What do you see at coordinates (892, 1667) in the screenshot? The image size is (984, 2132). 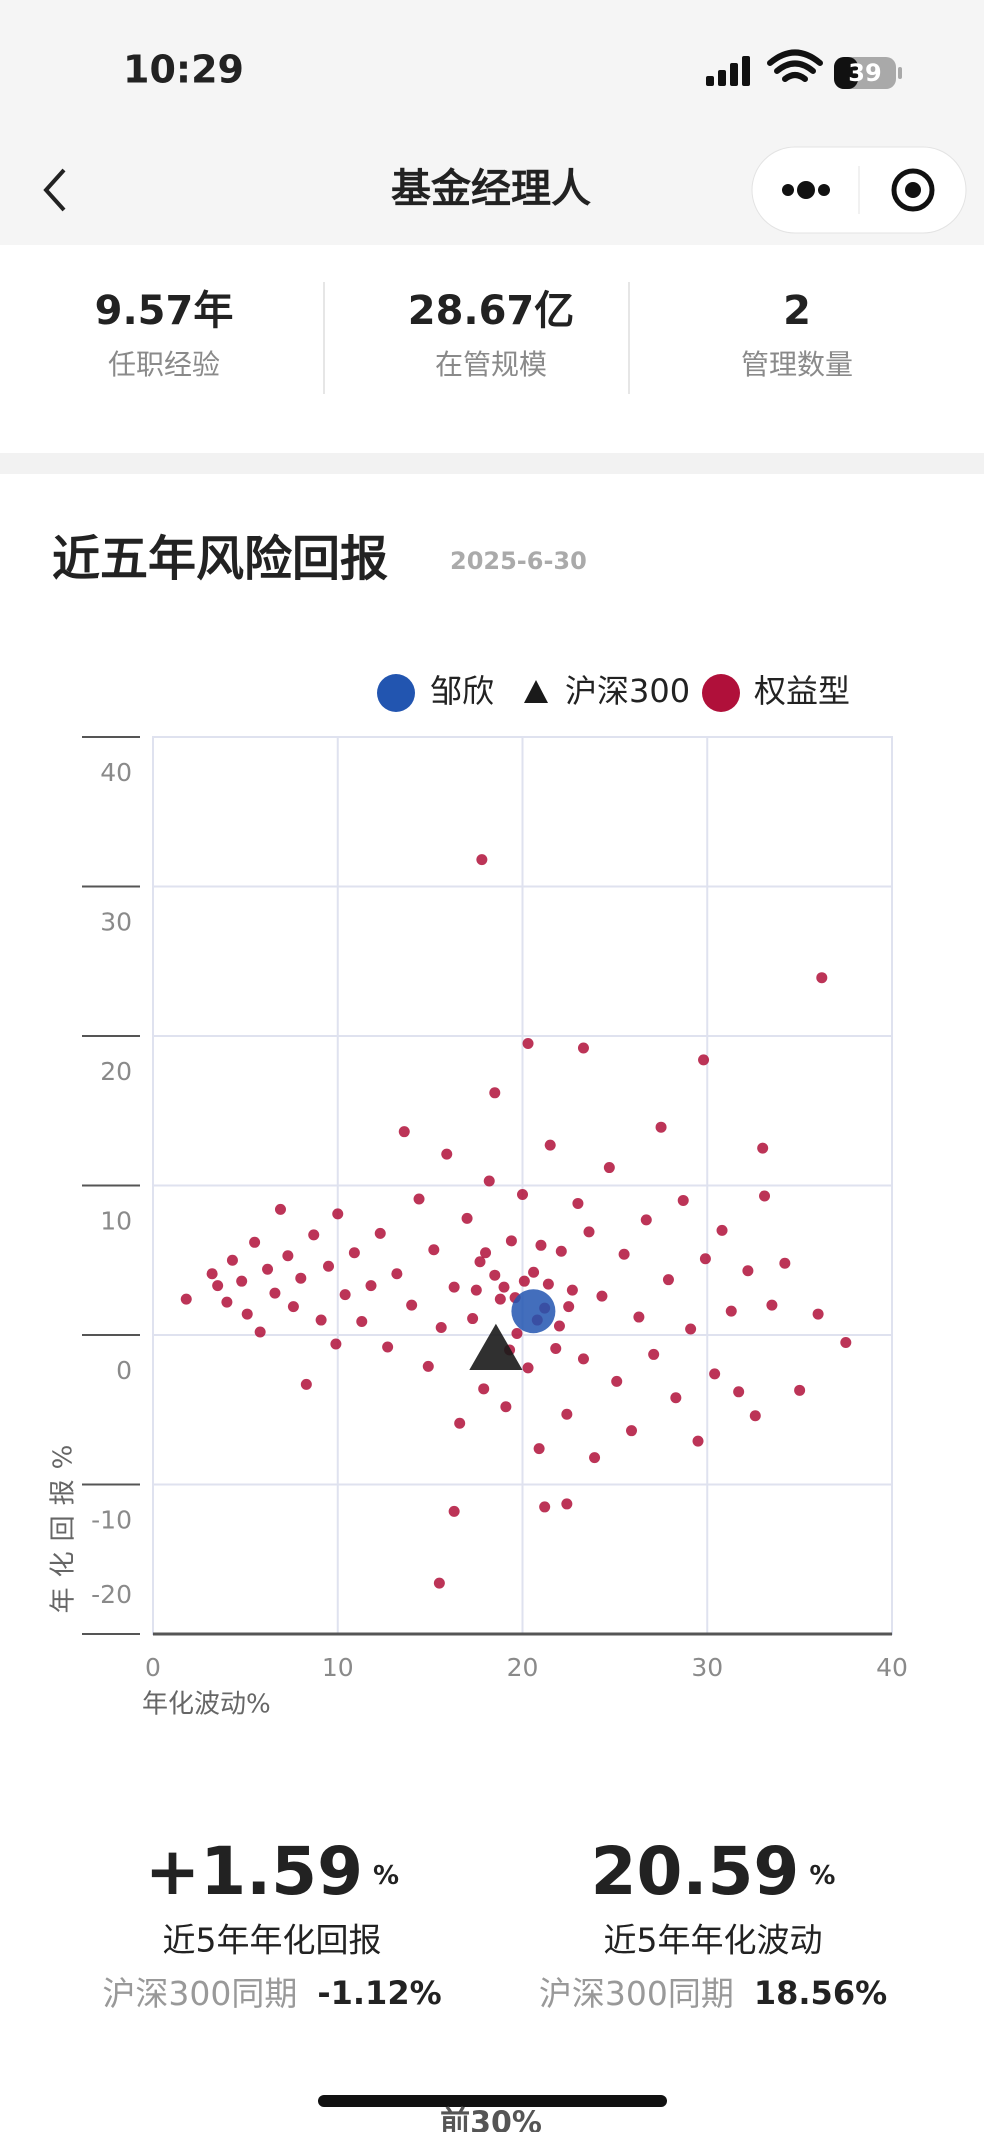 I see `x-tick-label: 40` at bounding box center [892, 1667].